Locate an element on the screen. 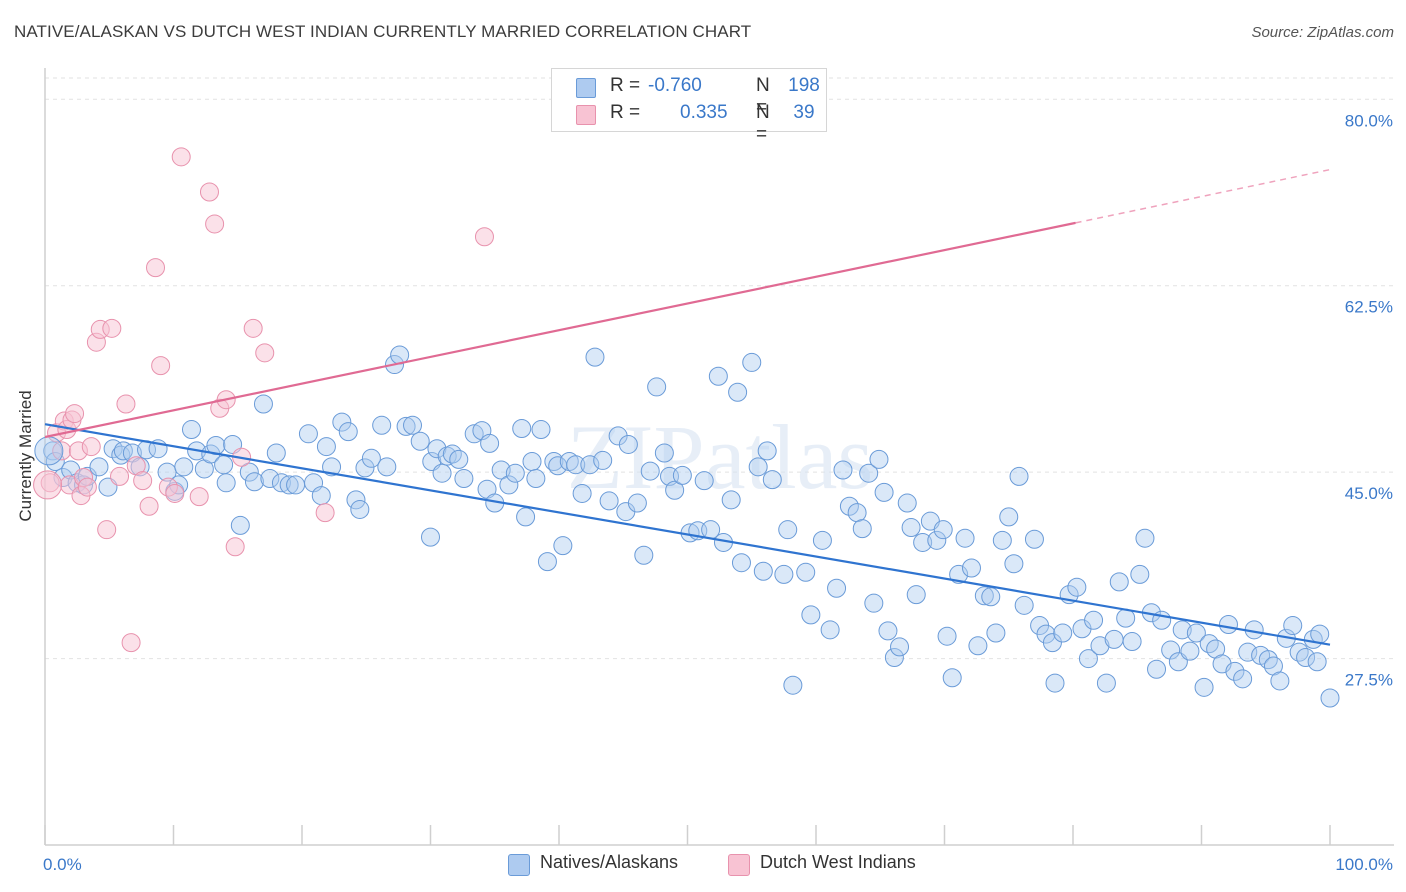 The height and width of the screenshot is (892, 1406). source-label: Source: ZipAtlas.com is located at coordinates (1322, 32).